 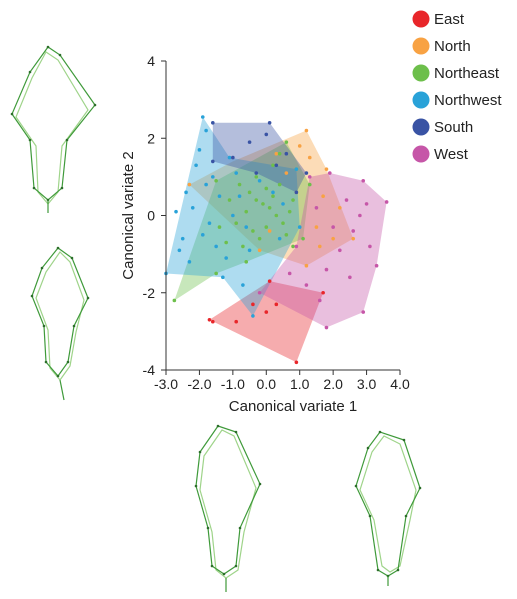 I want to click on x-tick-label: 4.0, so click(x=400, y=384).